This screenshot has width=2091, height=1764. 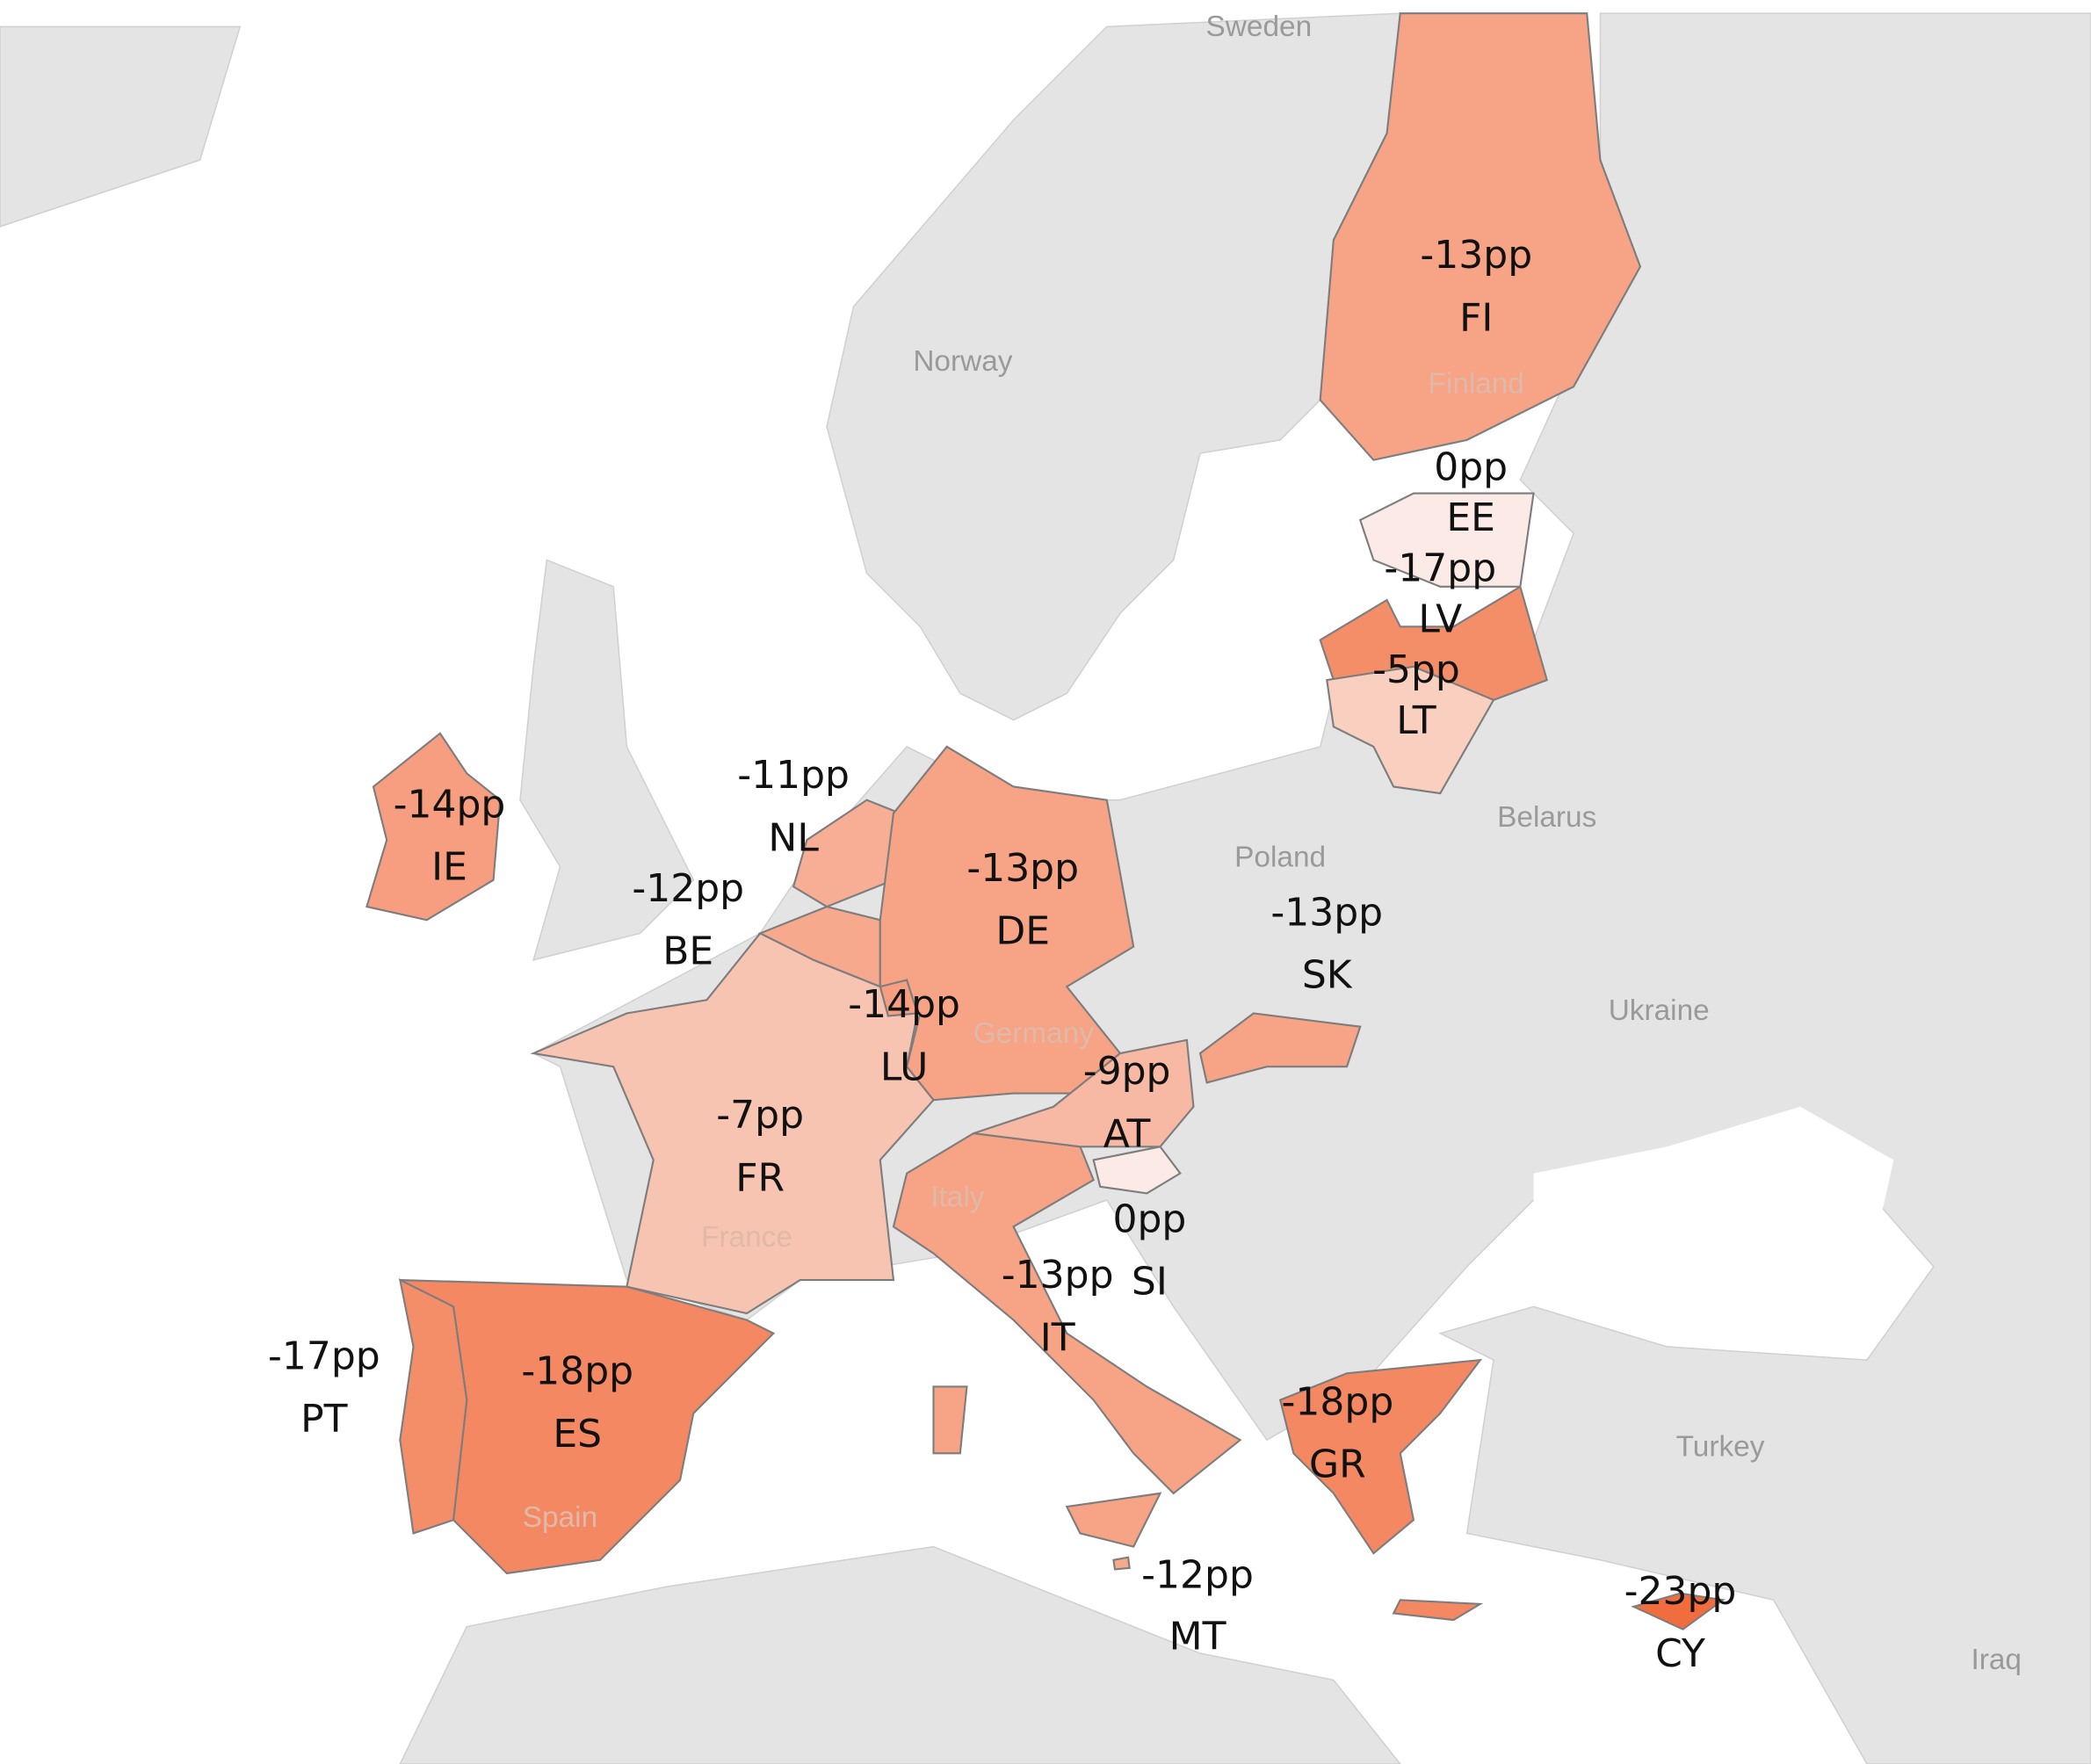 I want to click on country-it, so click(x=1067, y=1339).